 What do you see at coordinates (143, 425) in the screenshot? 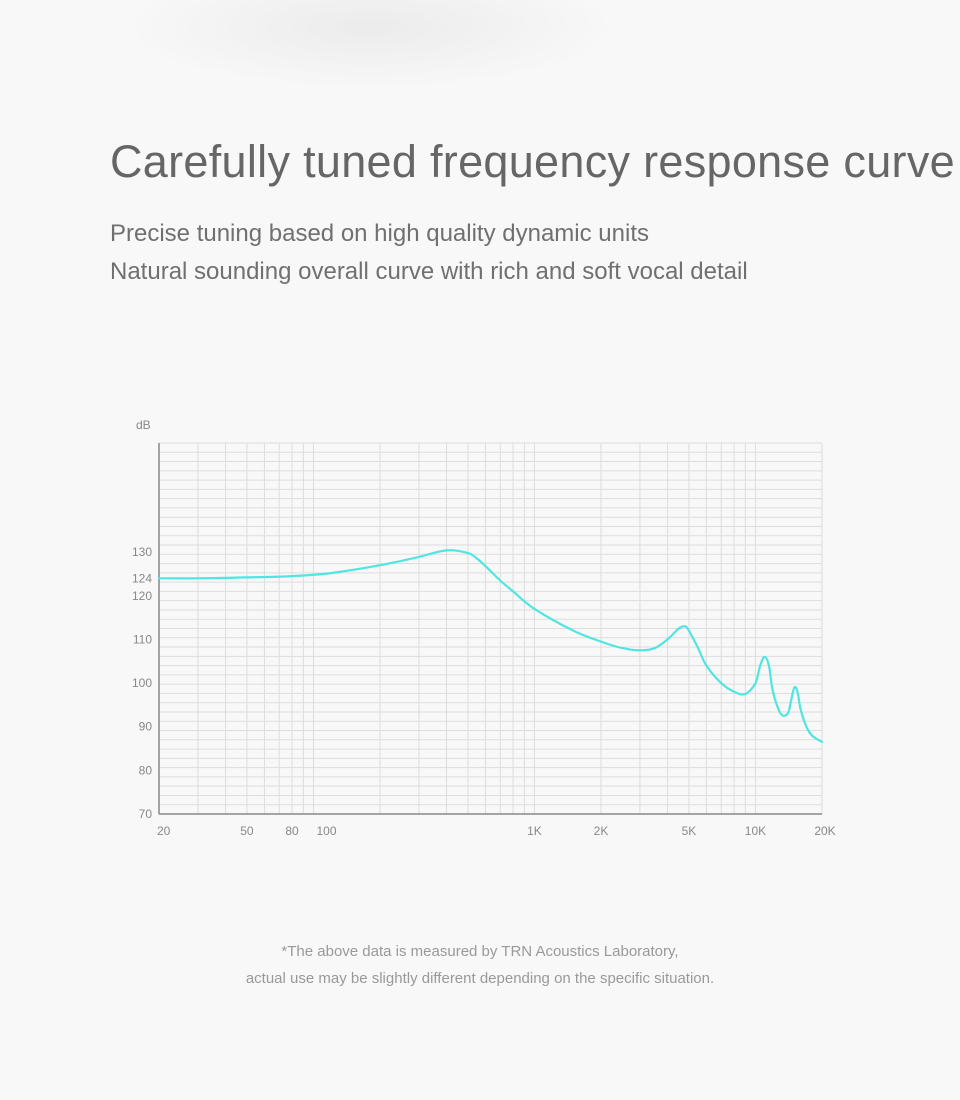
I see `y-axis-label: dB` at bounding box center [143, 425].